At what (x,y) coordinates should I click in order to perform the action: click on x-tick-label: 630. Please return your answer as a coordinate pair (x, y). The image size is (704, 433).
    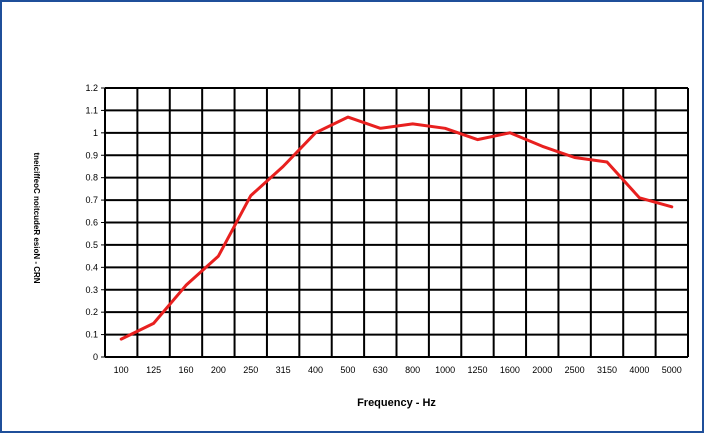
    Looking at the image, I should click on (380, 370).